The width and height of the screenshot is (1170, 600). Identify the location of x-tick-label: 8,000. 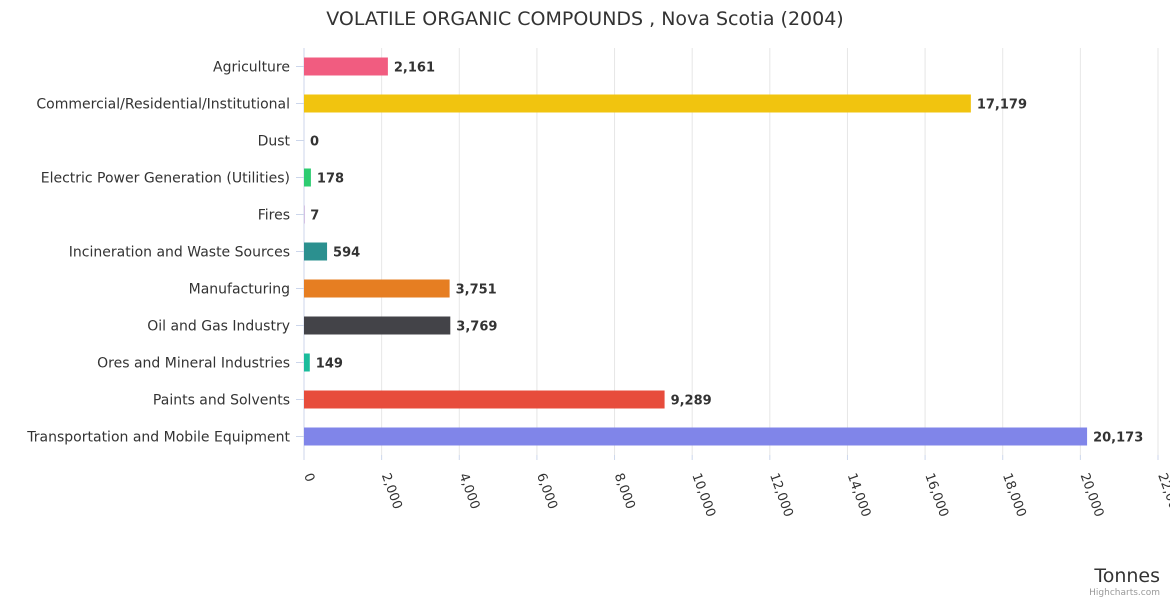
(624, 491).